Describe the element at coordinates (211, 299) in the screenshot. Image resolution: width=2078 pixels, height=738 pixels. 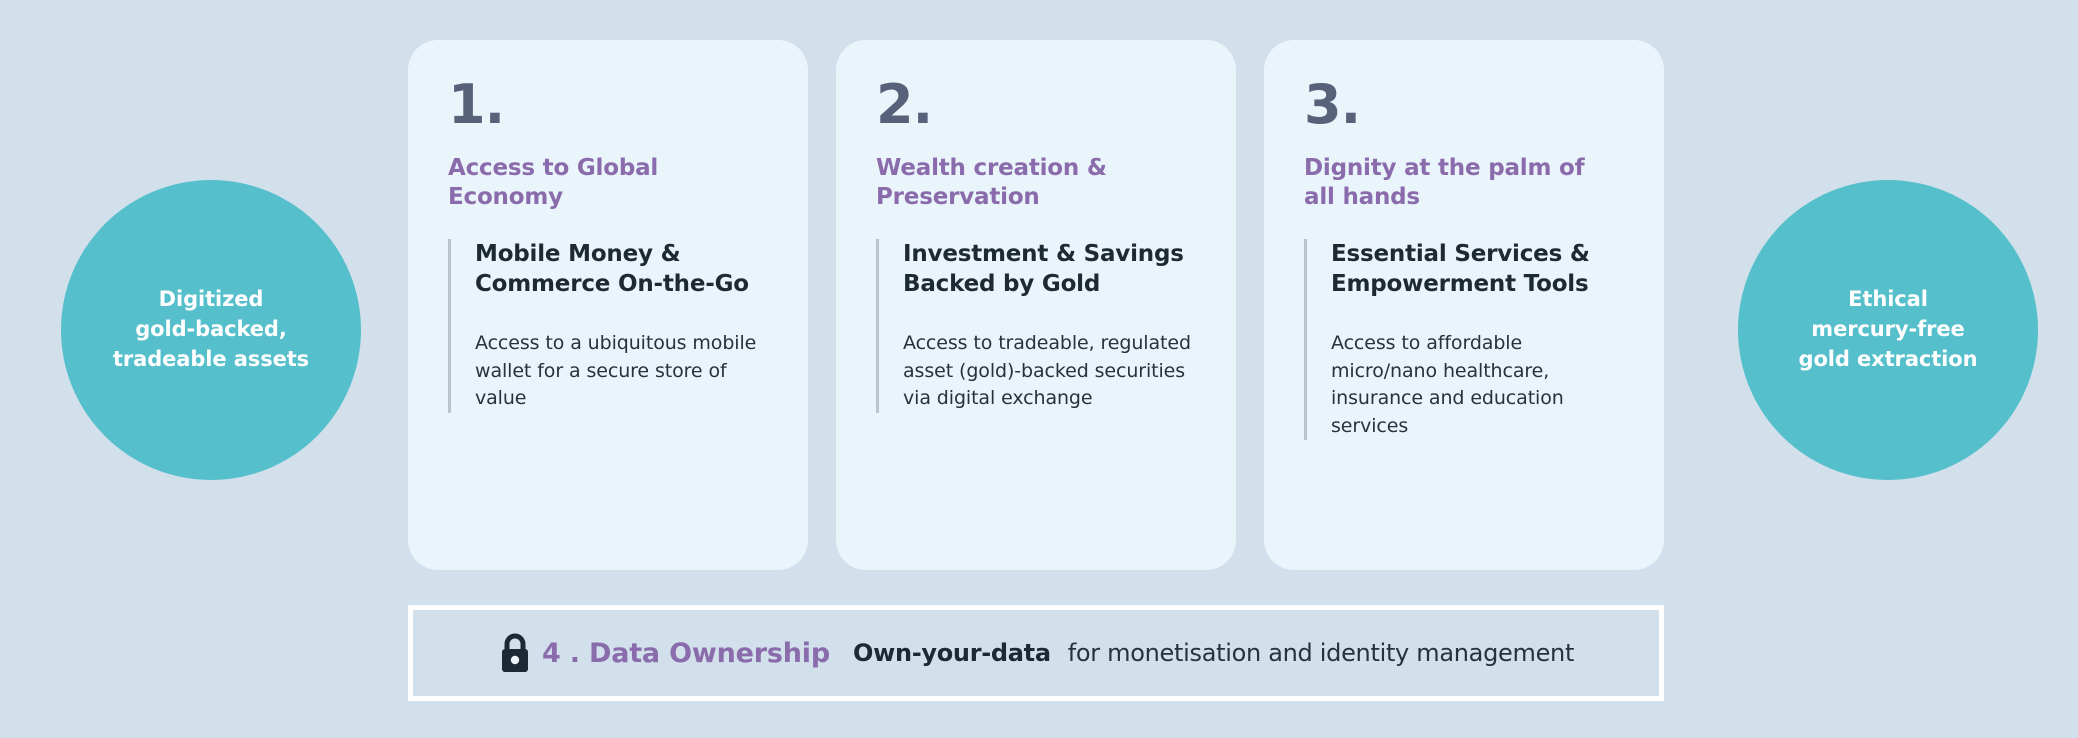
I see `circle-left-line-1: Digitized` at that location.